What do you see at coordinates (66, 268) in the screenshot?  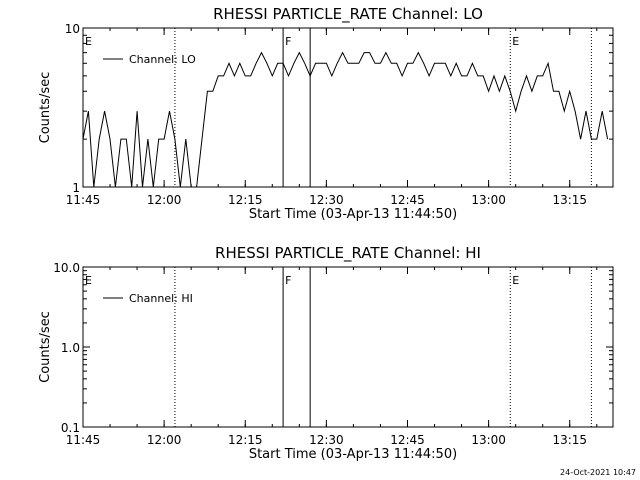 I see `y-tick-label: 10.0` at bounding box center [66, 268].